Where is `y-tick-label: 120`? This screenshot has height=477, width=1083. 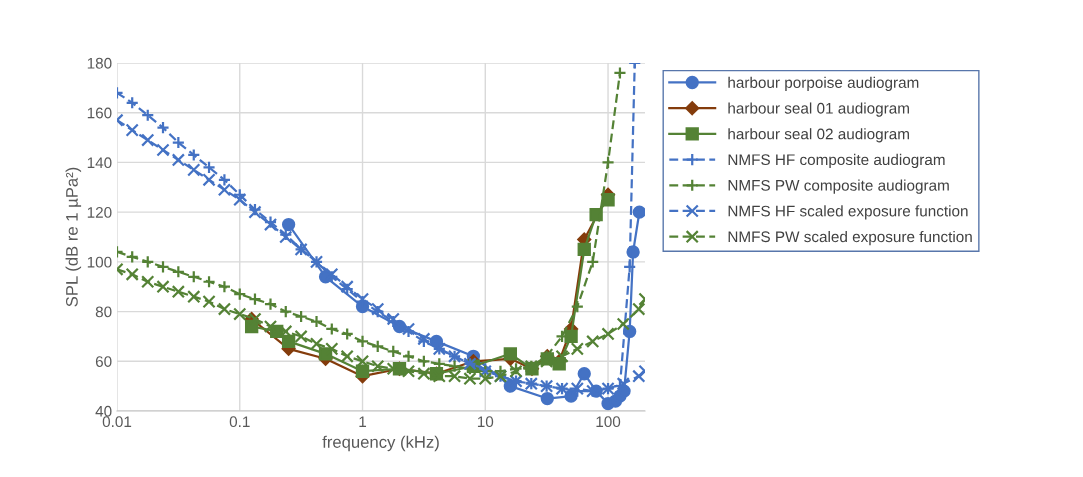
y-tick-label: 120 is located at coordinates (99, 212).